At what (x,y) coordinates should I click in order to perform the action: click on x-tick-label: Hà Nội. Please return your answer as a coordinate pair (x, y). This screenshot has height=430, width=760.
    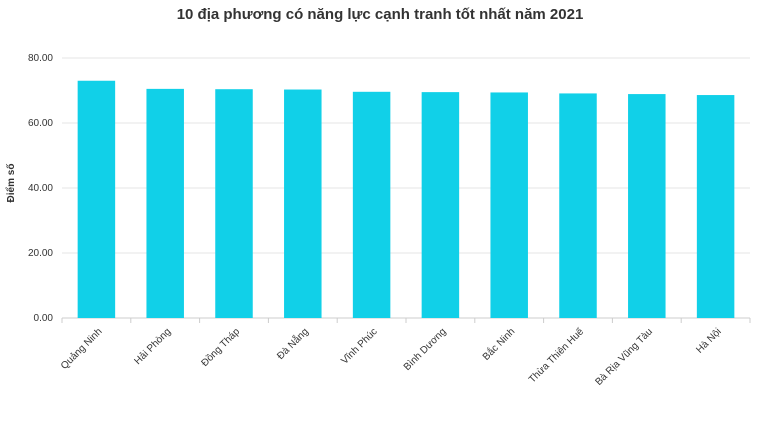
    Looking at the image, I should click on (708, 340).